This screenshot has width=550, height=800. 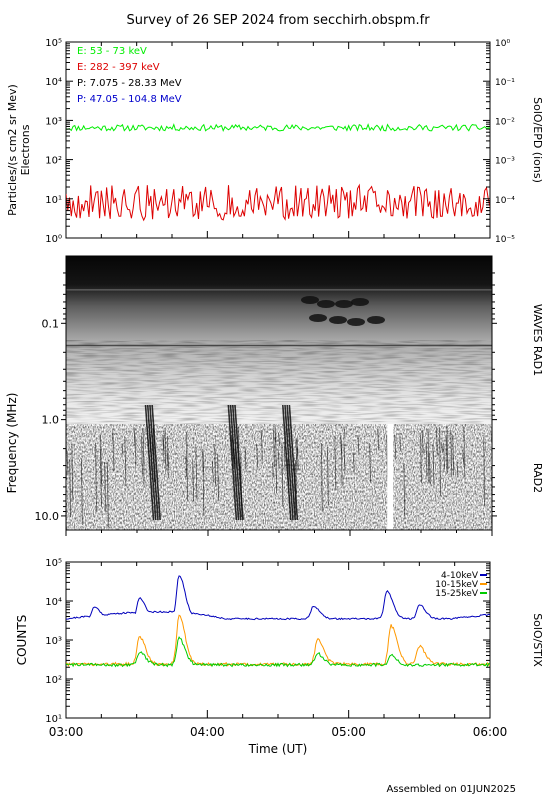 What do you see at coordinates (451, 789) in the screenshot?
I see `footer-text: Assembled on 01JUN2025` at bounding box center [451, 789].